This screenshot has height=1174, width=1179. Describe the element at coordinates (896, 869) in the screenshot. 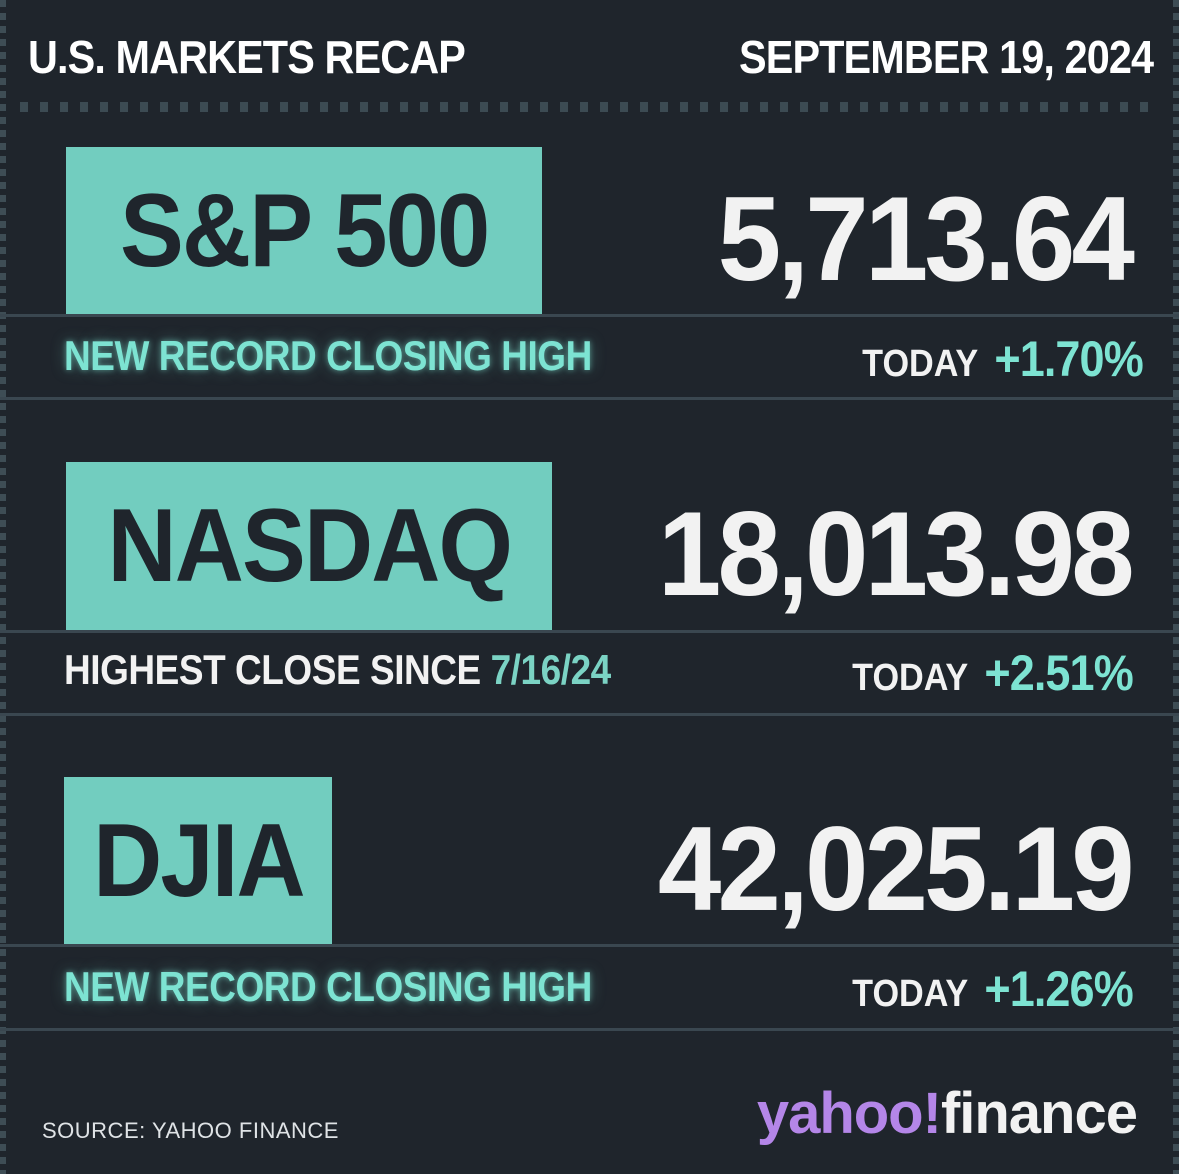

I see `djia-value: 42,025.19` at that location.